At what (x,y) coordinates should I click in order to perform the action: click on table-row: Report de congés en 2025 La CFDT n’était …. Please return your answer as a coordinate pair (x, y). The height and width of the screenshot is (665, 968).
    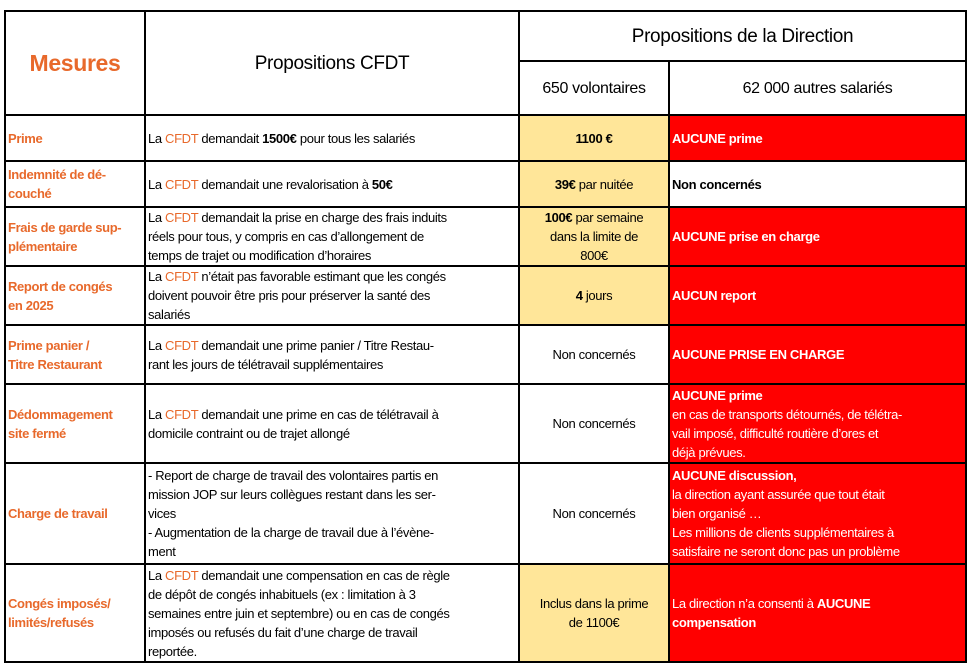
    Looking at the image, I should click on (485, 295).